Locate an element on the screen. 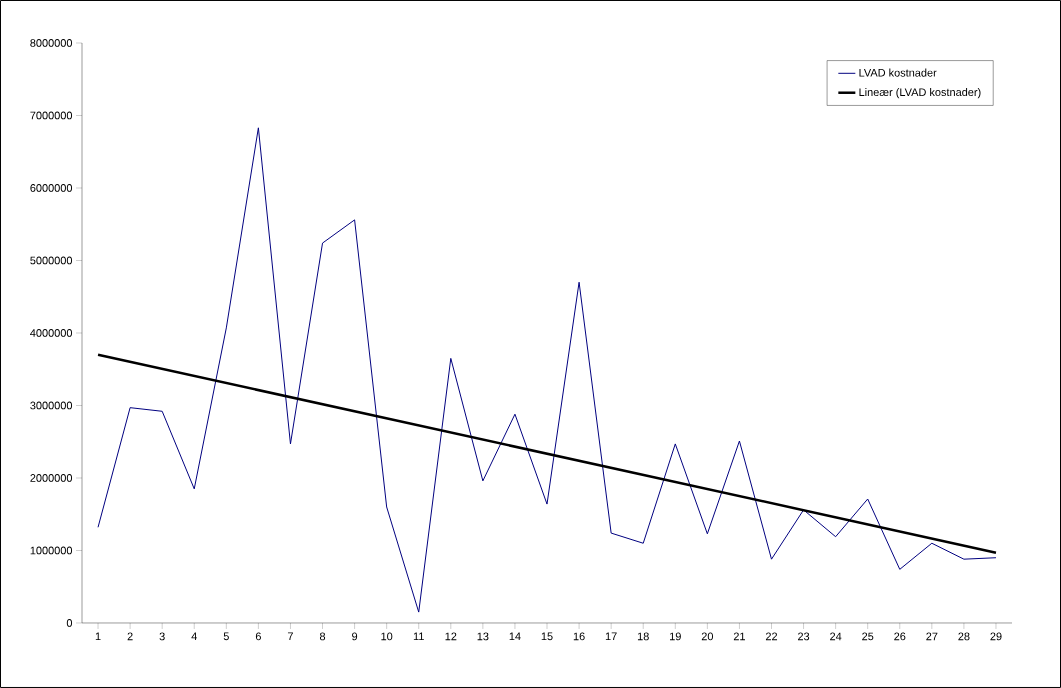 The height and width of the screenshot is (688, 1061). x-tick-label: 2 is located at coordinates (130, 636).